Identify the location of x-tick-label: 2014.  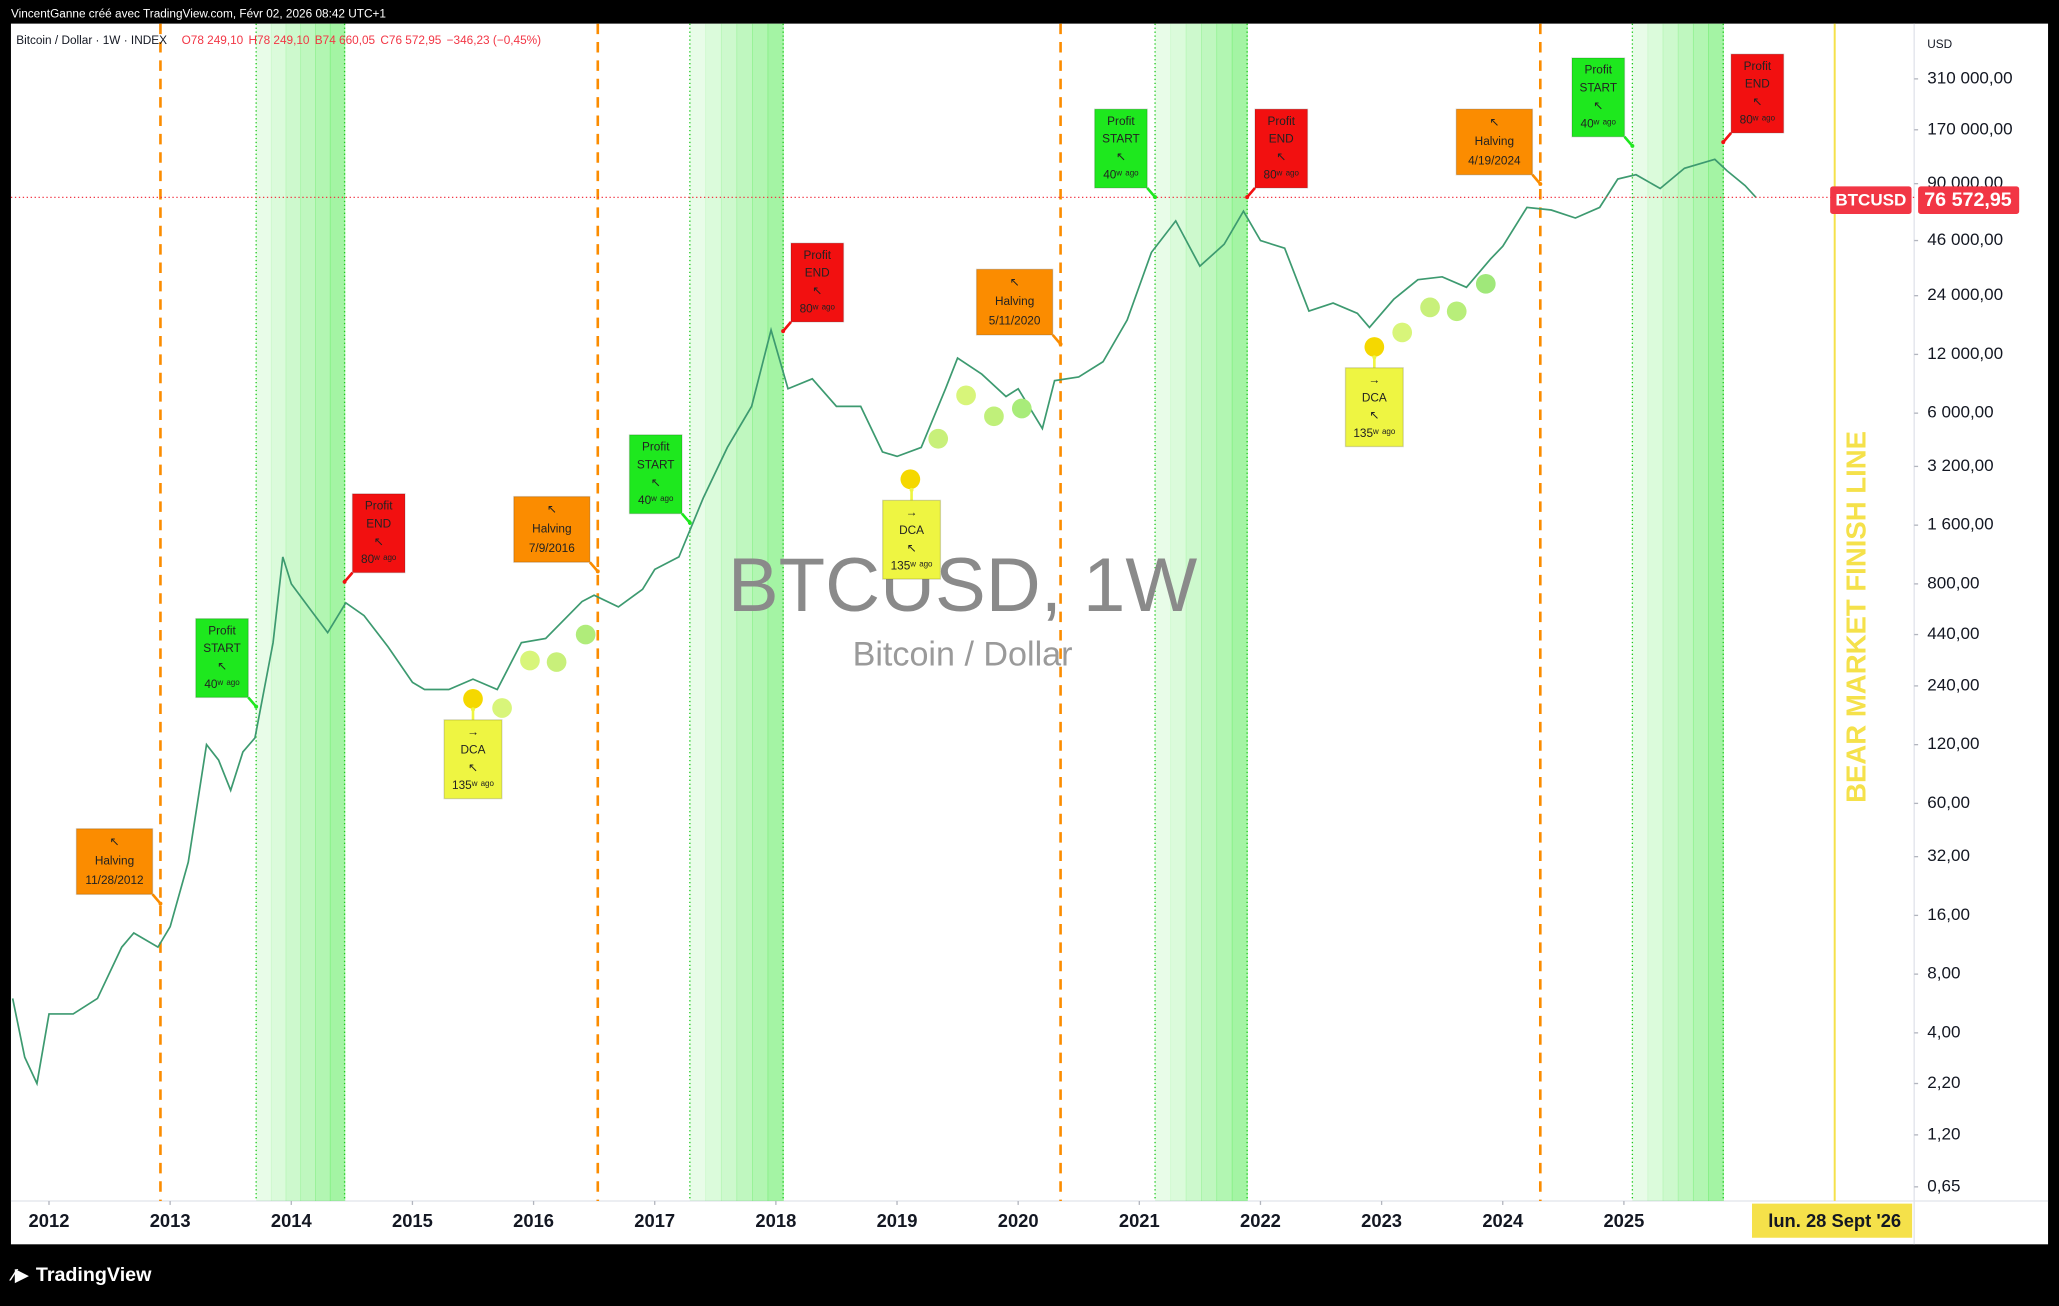
(292, 1220).